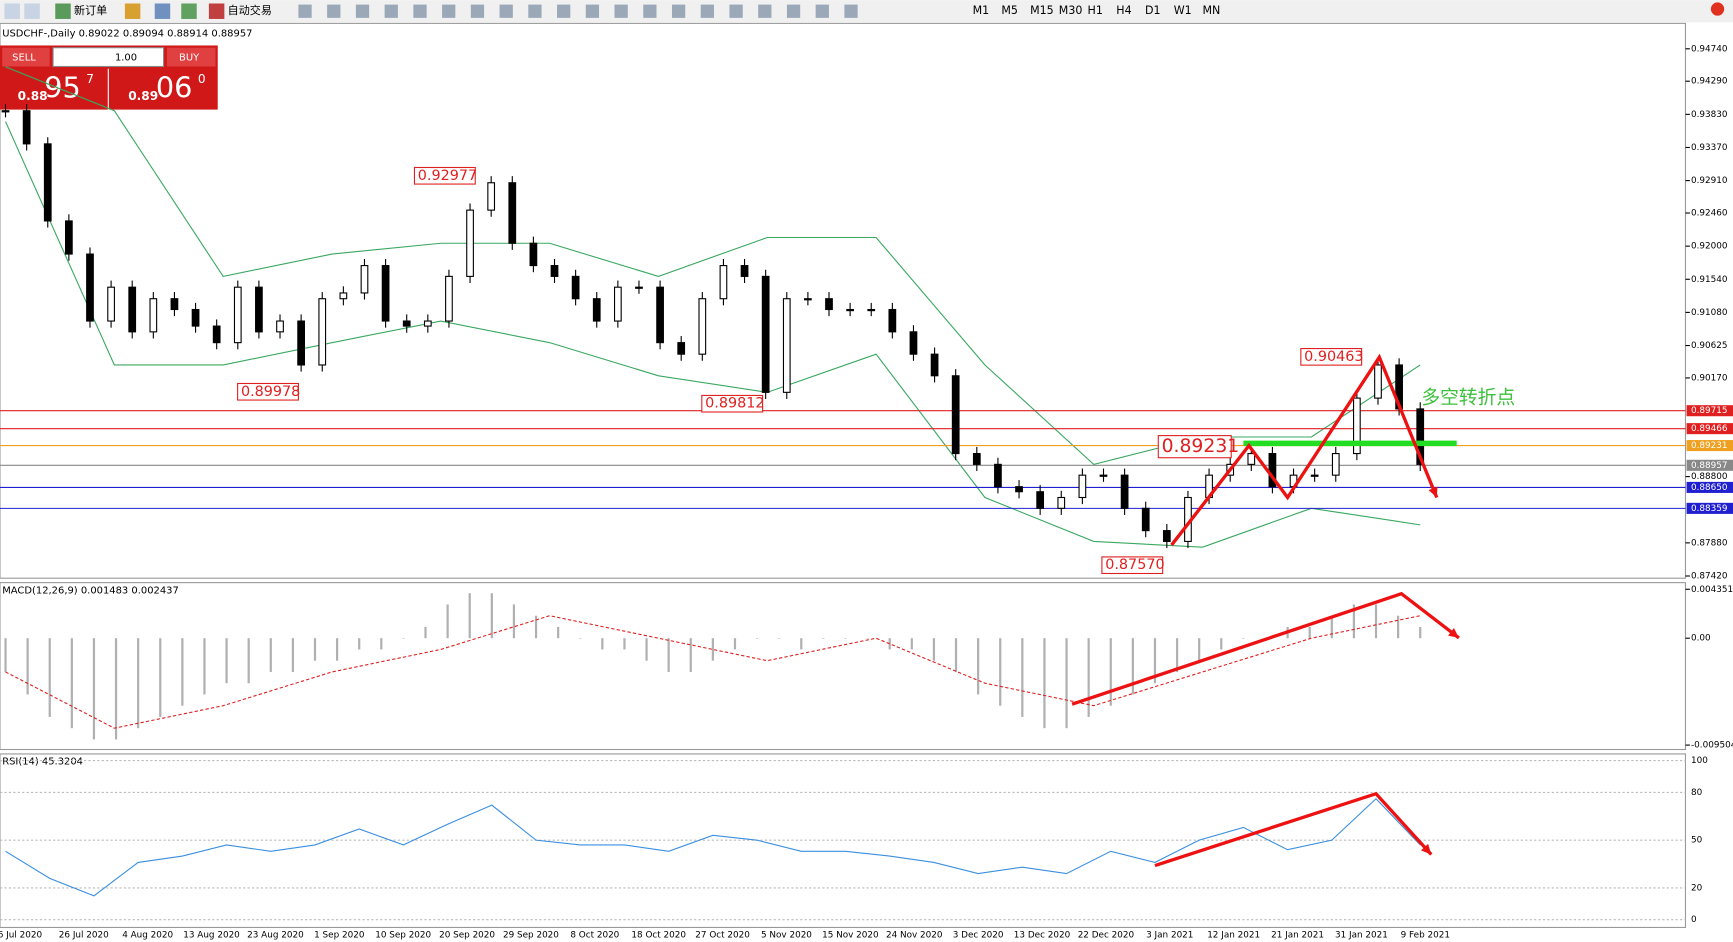 The width and height of the screenshot is (1733, 942). What do you see at coordinates (1709, 181) in the screenshot?
I see `y-tick-label: 0.92910` at bounding box center [1709, 181].